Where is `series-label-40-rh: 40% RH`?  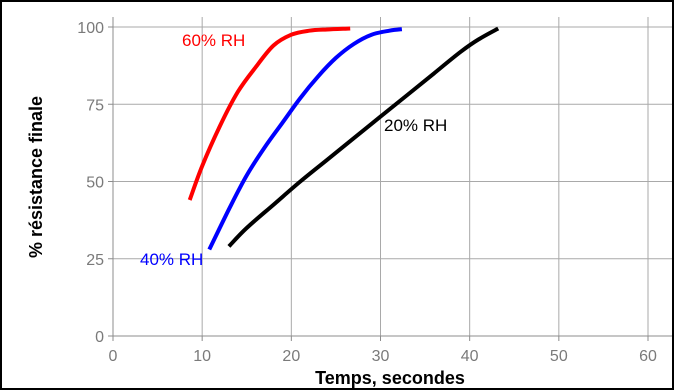
series-label-40-rh: 40% RH is located at coordinates (171, 259).